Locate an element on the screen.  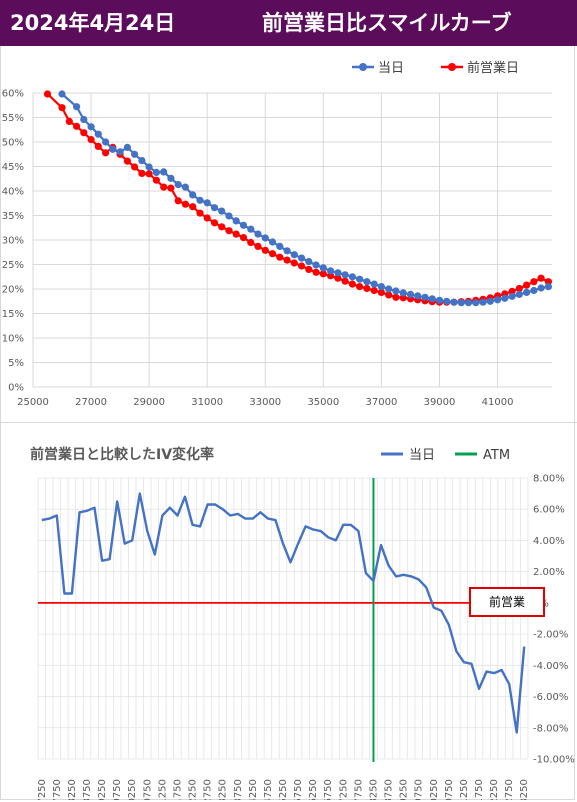
x-tick-label: 39750 is located at coordinates (419, 789).